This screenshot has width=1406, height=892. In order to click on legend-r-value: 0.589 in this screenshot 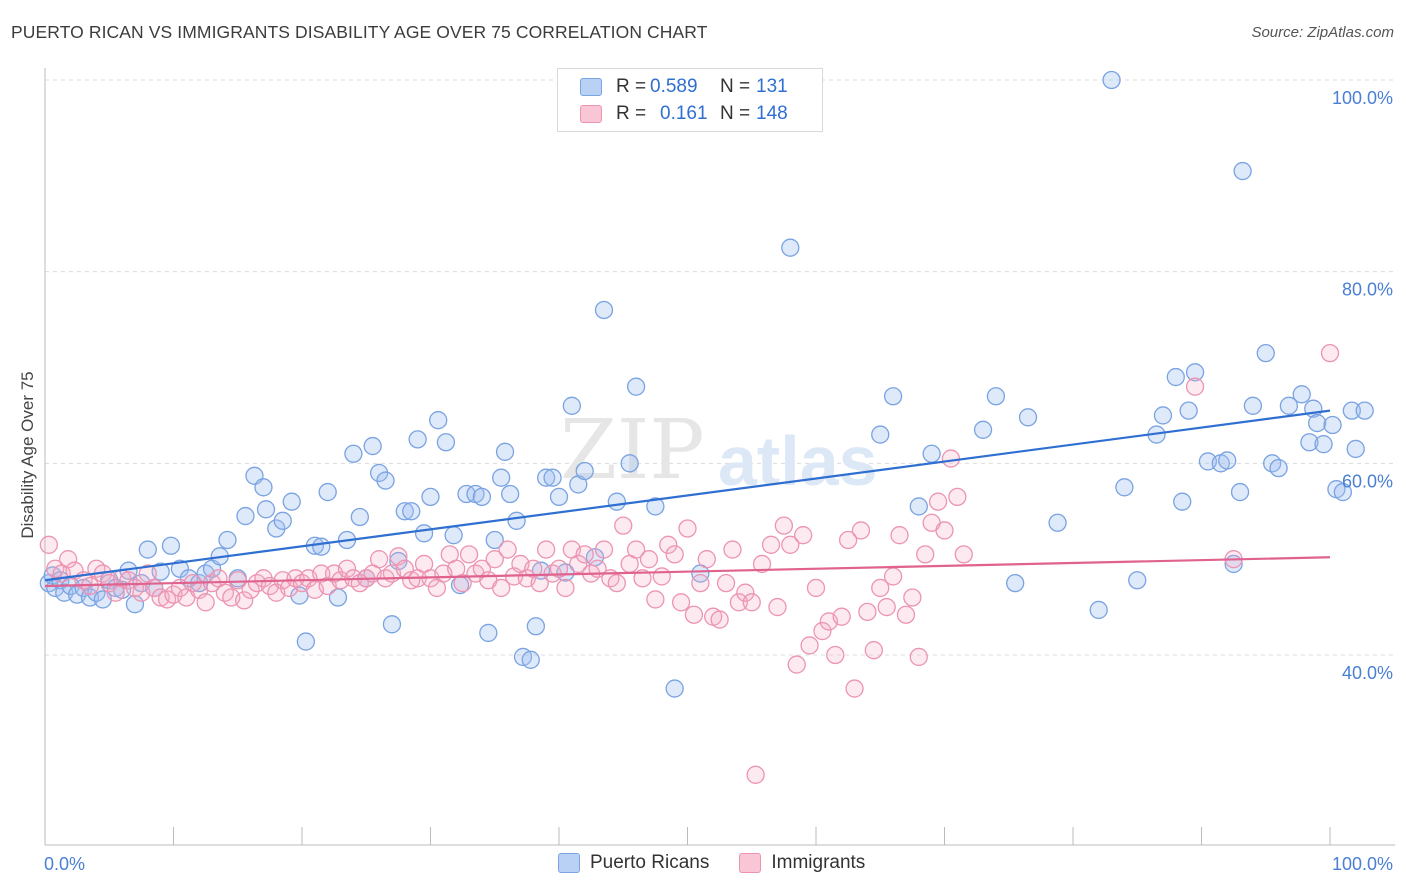, I will do `click(674, 86)`.